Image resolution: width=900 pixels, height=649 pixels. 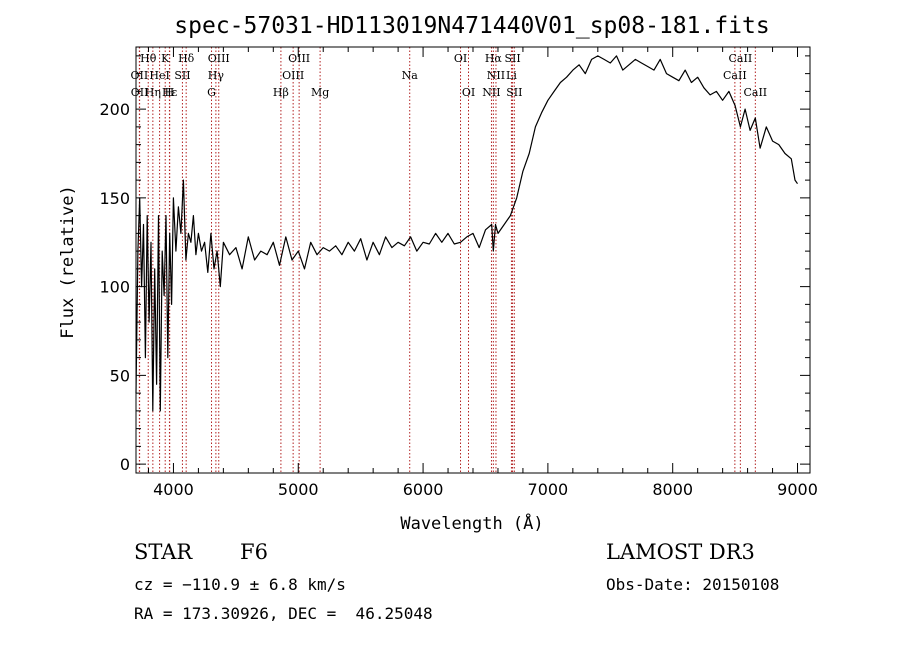 I want to click on line-label: Na, so click(x=410, y=75).